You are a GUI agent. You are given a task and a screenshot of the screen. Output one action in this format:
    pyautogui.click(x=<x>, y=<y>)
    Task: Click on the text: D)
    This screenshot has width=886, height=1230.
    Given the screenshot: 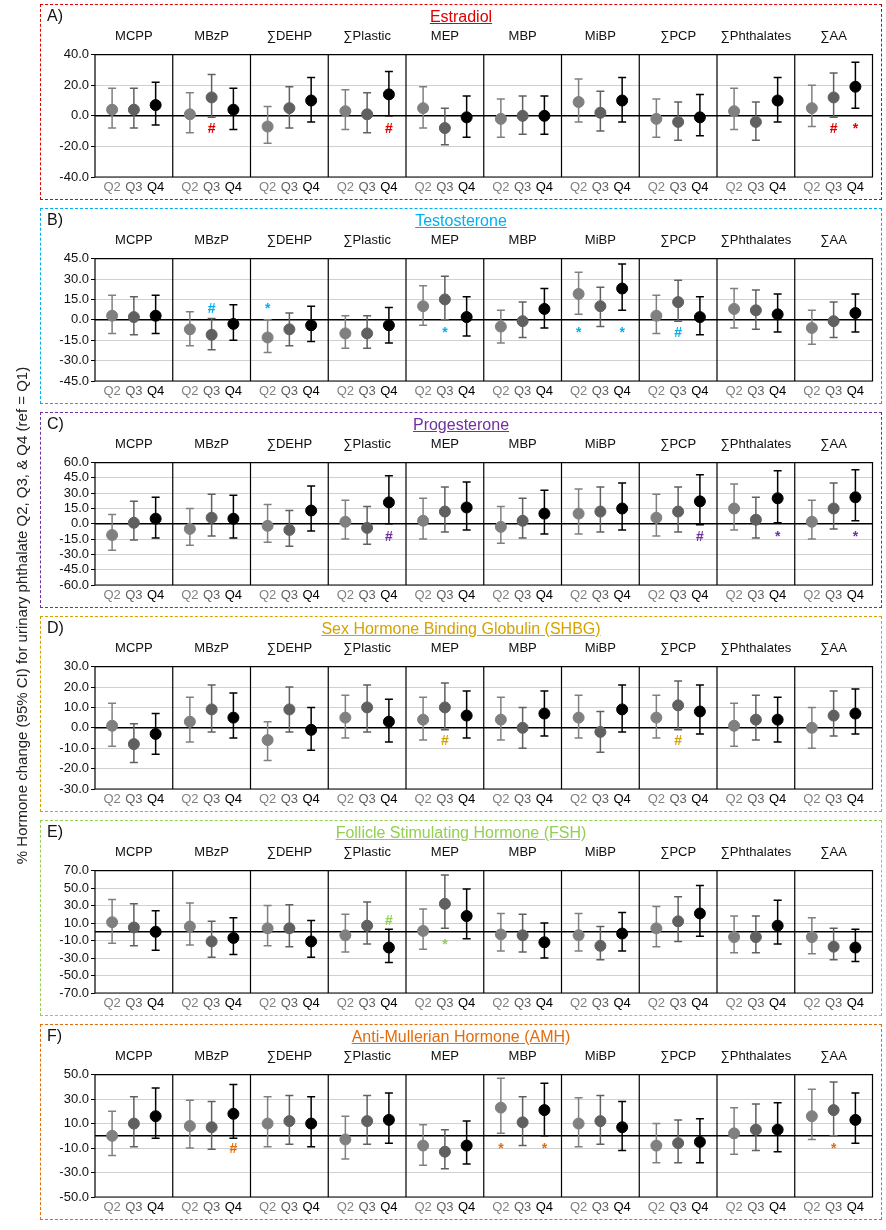 What is the action you would take?
    pyautogui.click(x=55, y=628)
    